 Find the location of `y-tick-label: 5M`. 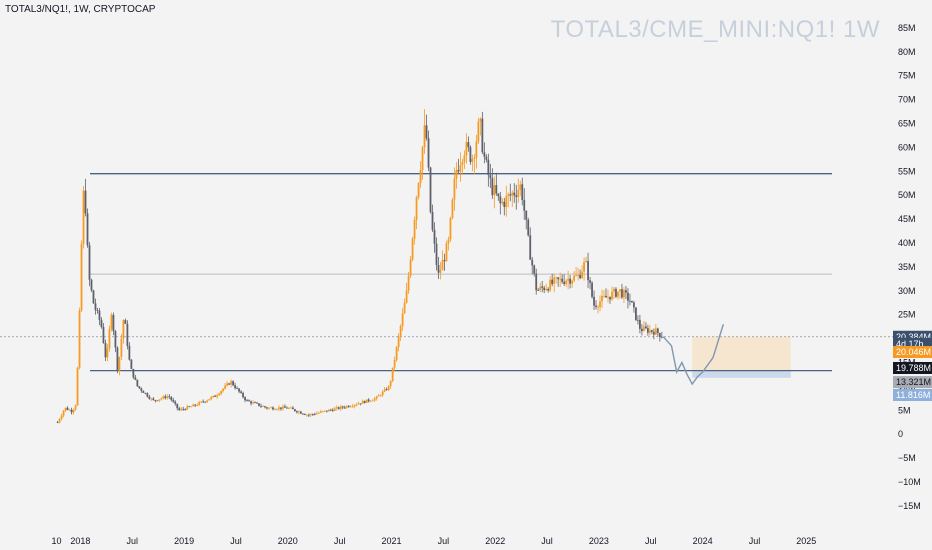

y-tick-label: 5M is located at coordinates (904, 410).